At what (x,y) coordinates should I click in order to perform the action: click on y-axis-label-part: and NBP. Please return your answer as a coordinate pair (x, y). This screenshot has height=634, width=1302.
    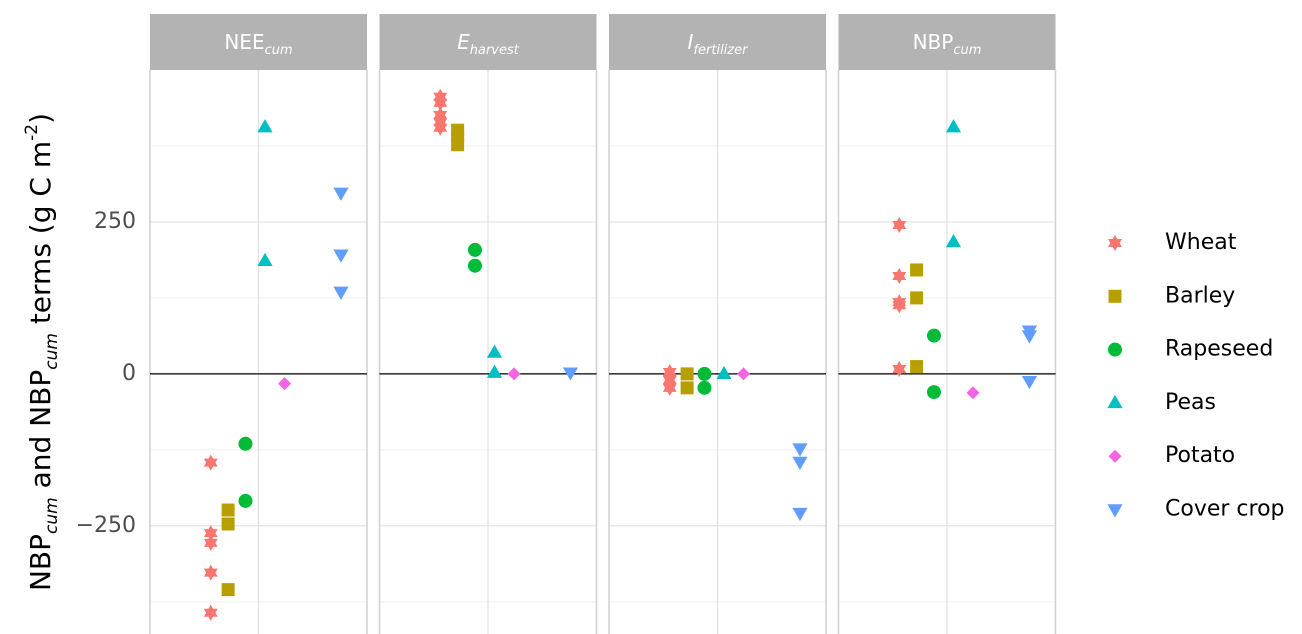
    Looking at the image, I should click on (40, 434).